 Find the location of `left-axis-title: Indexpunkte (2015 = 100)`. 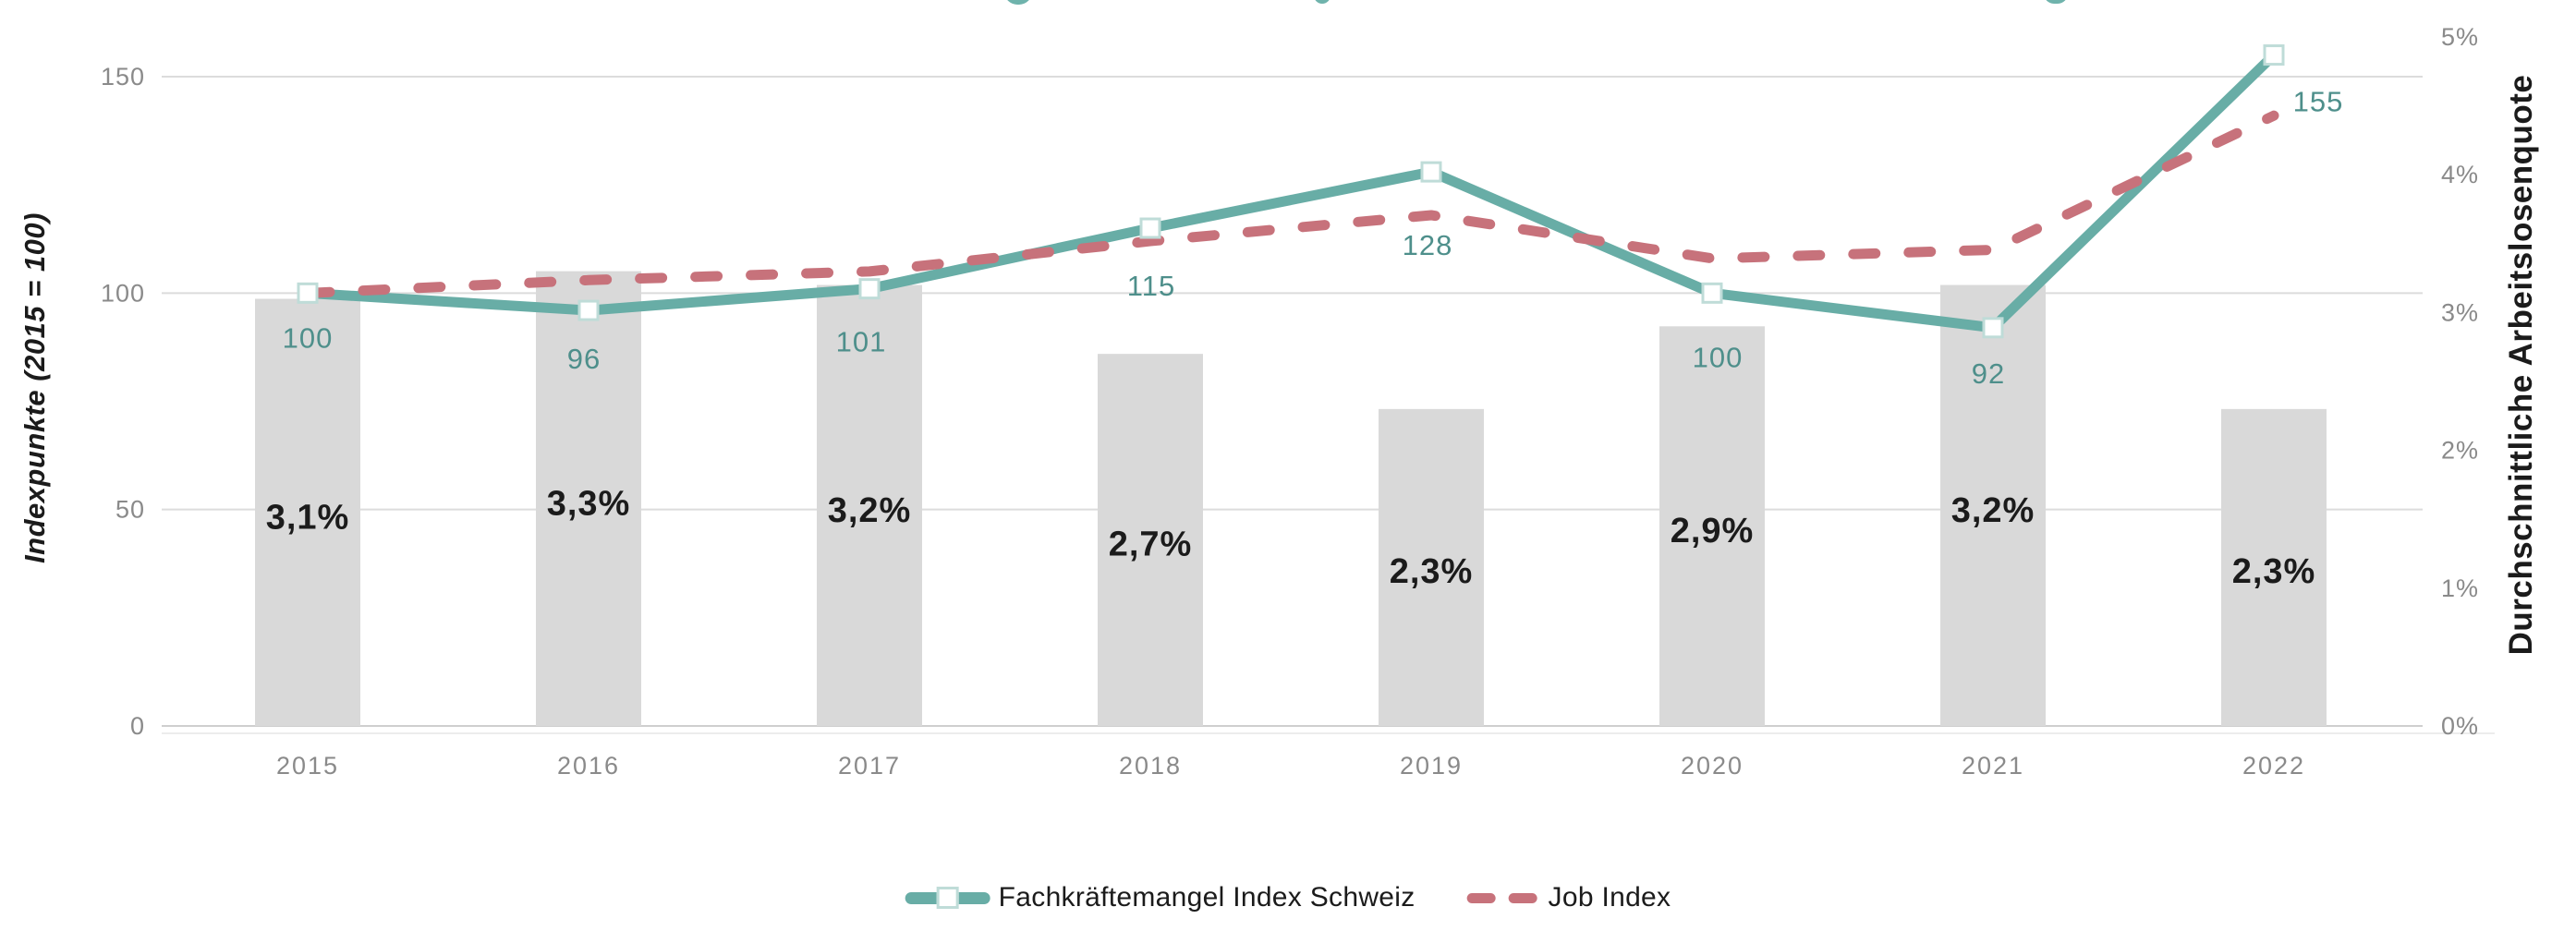

left-axis-title: Indexpunkte (2015 = 100) is located at coordinates (34, 387).